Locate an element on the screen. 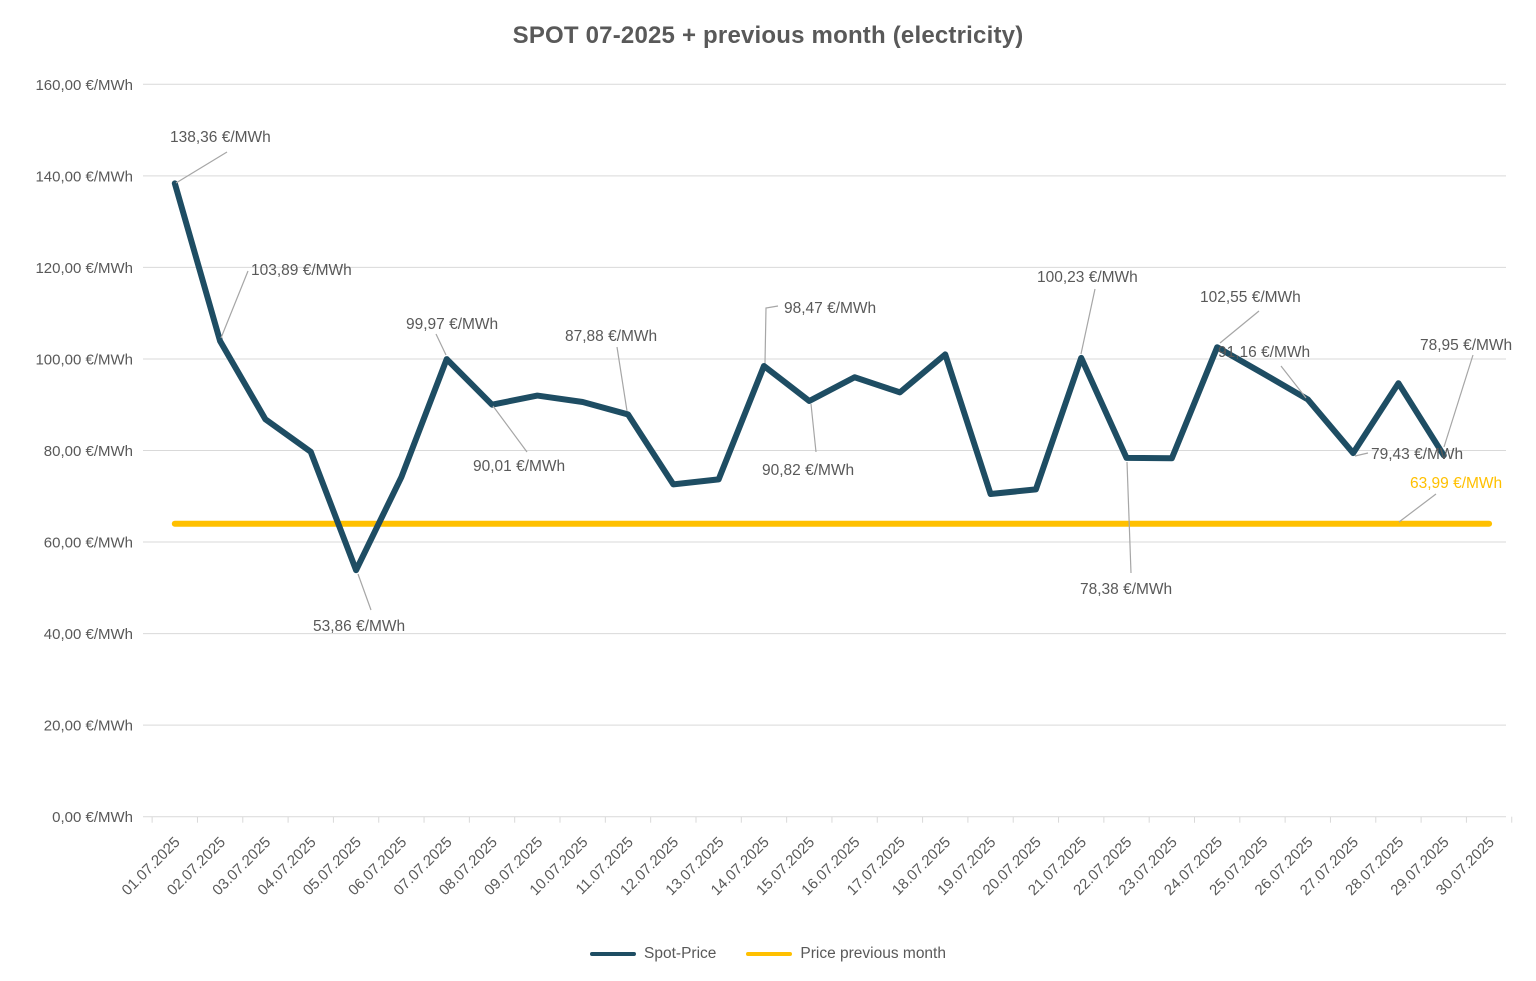 This screenshot has height=981, width=1536. legend: Spot-Price Price previous month is located at coordinates (768, 954).